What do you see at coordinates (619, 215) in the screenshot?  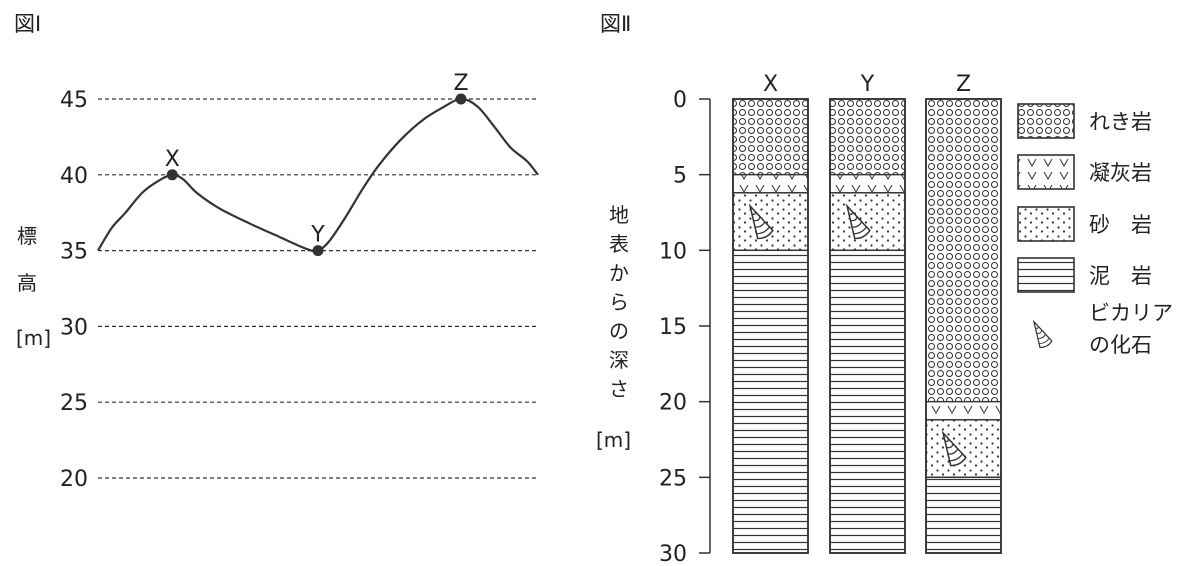 I see `figure-2-ylabel-char: 地` at bounding box center [619, 215].